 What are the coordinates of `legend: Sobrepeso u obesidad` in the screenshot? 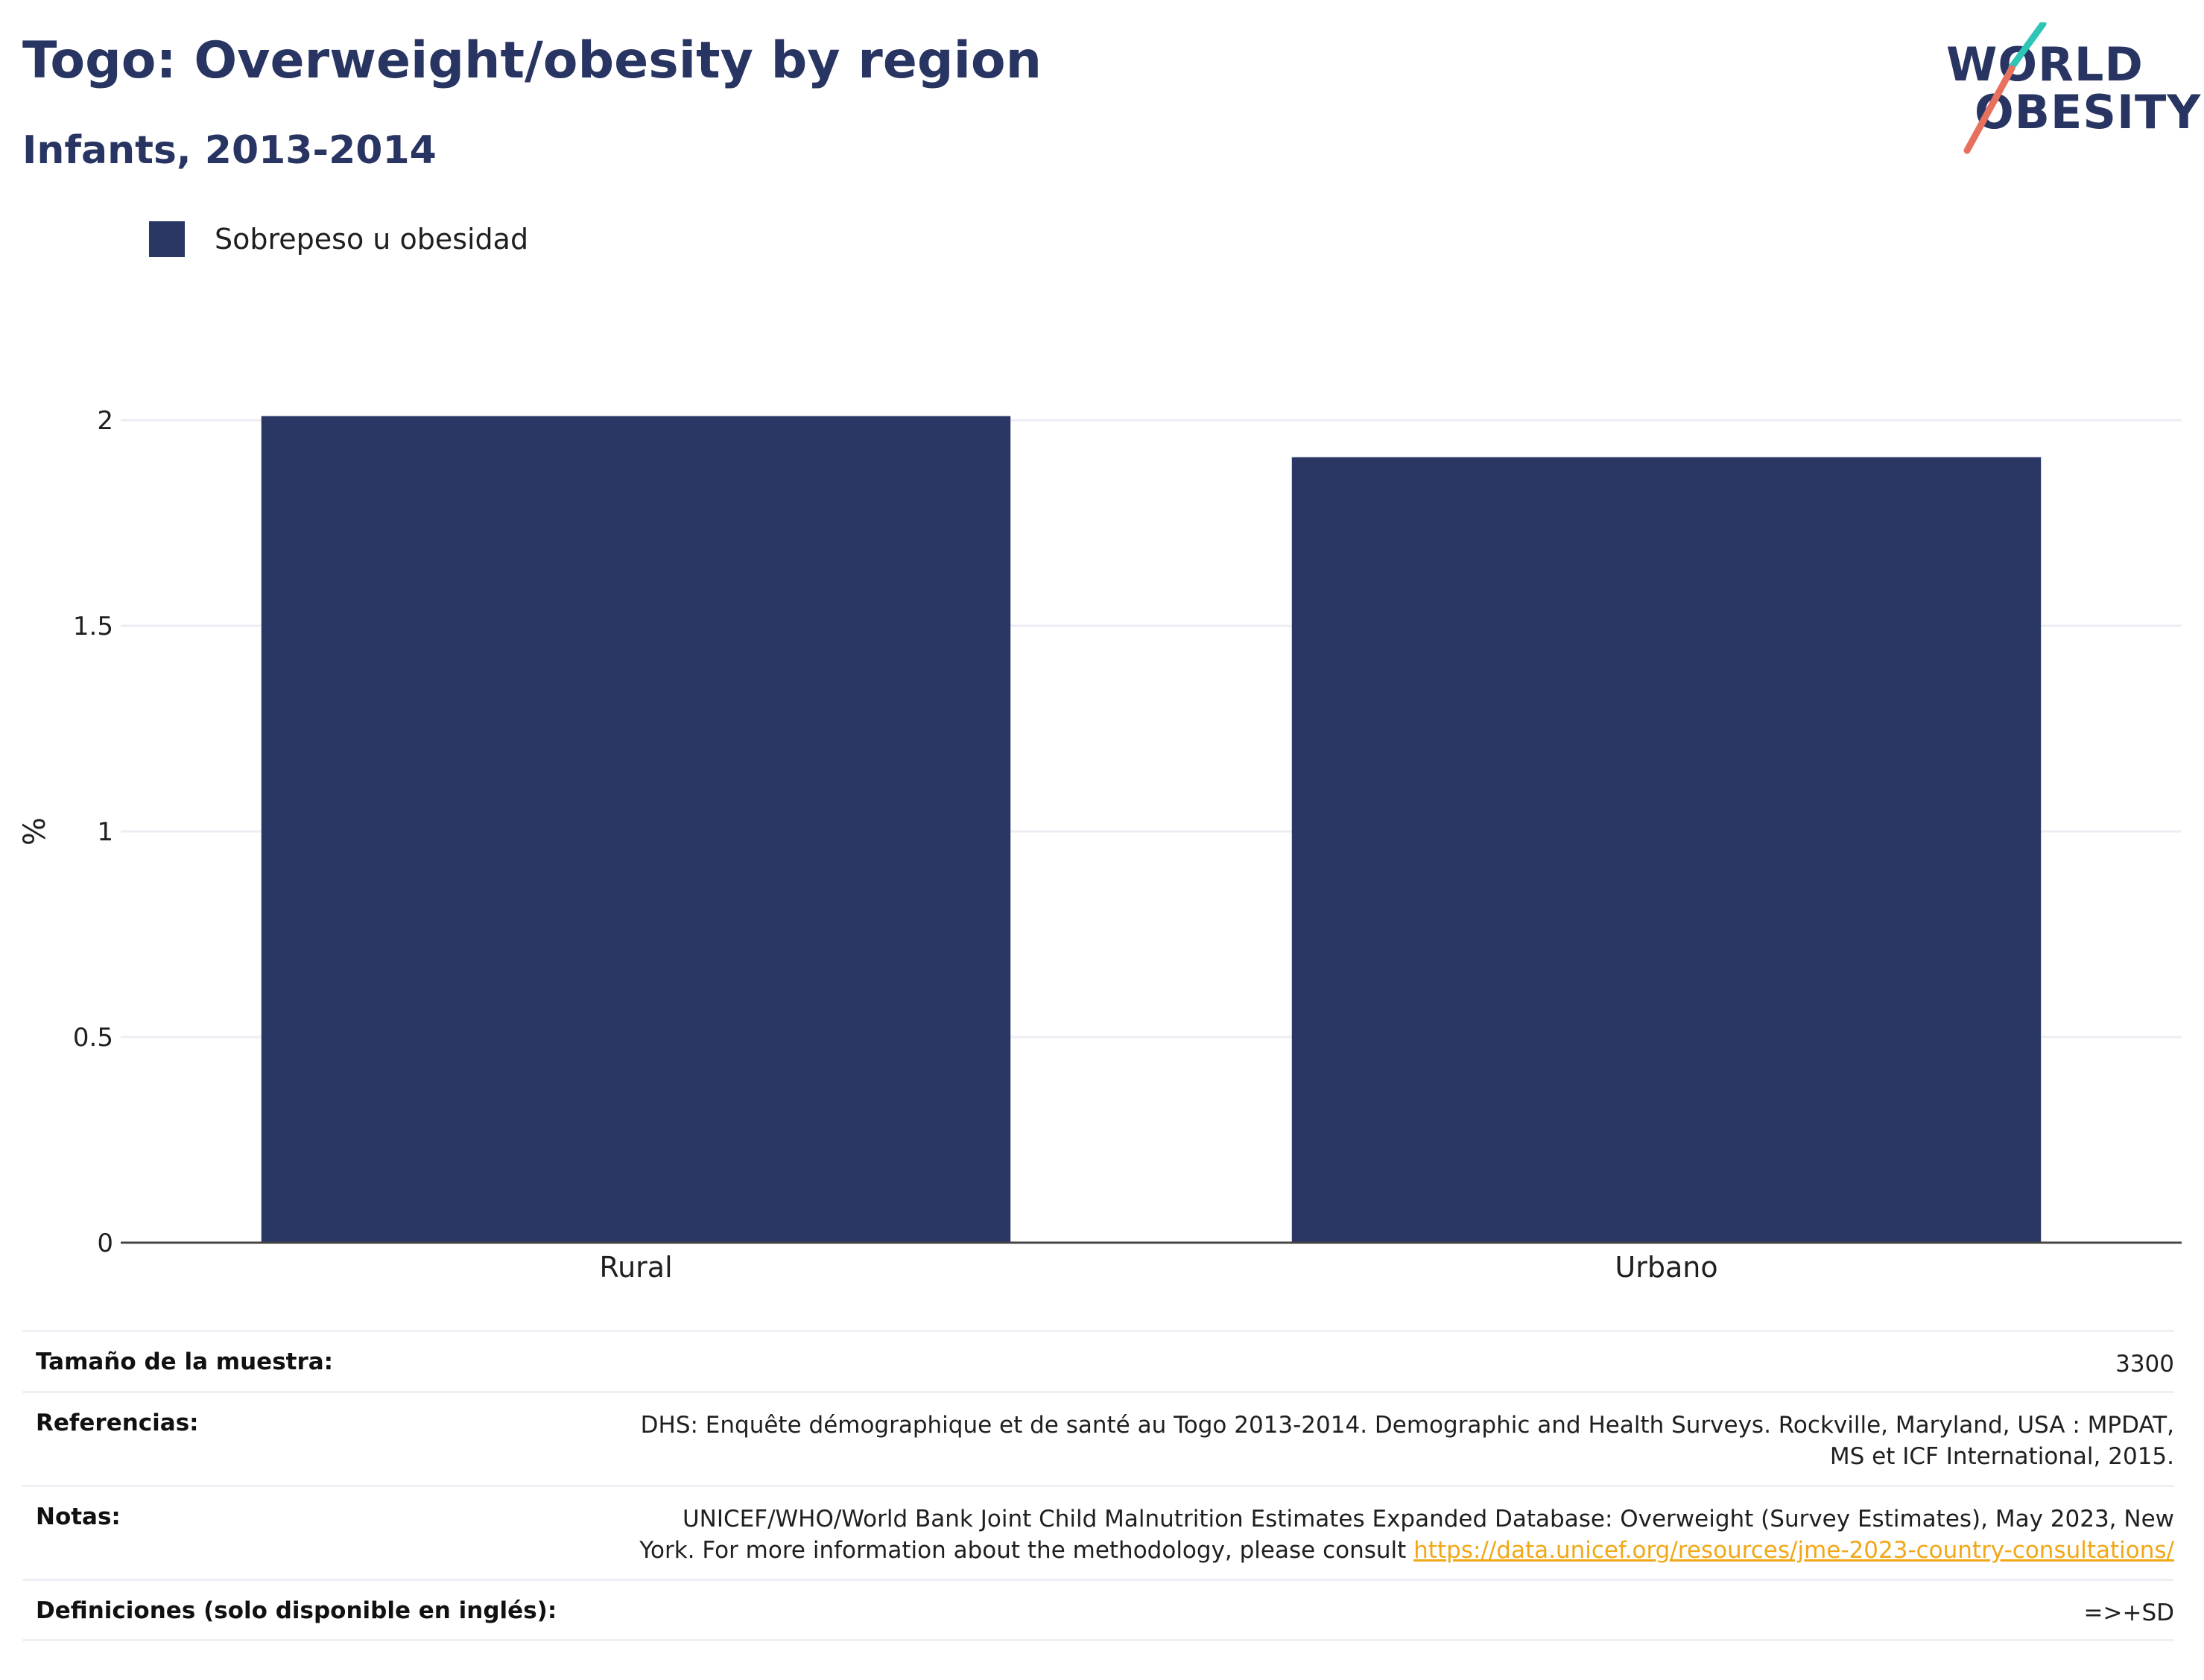 It's located at (338, 239).